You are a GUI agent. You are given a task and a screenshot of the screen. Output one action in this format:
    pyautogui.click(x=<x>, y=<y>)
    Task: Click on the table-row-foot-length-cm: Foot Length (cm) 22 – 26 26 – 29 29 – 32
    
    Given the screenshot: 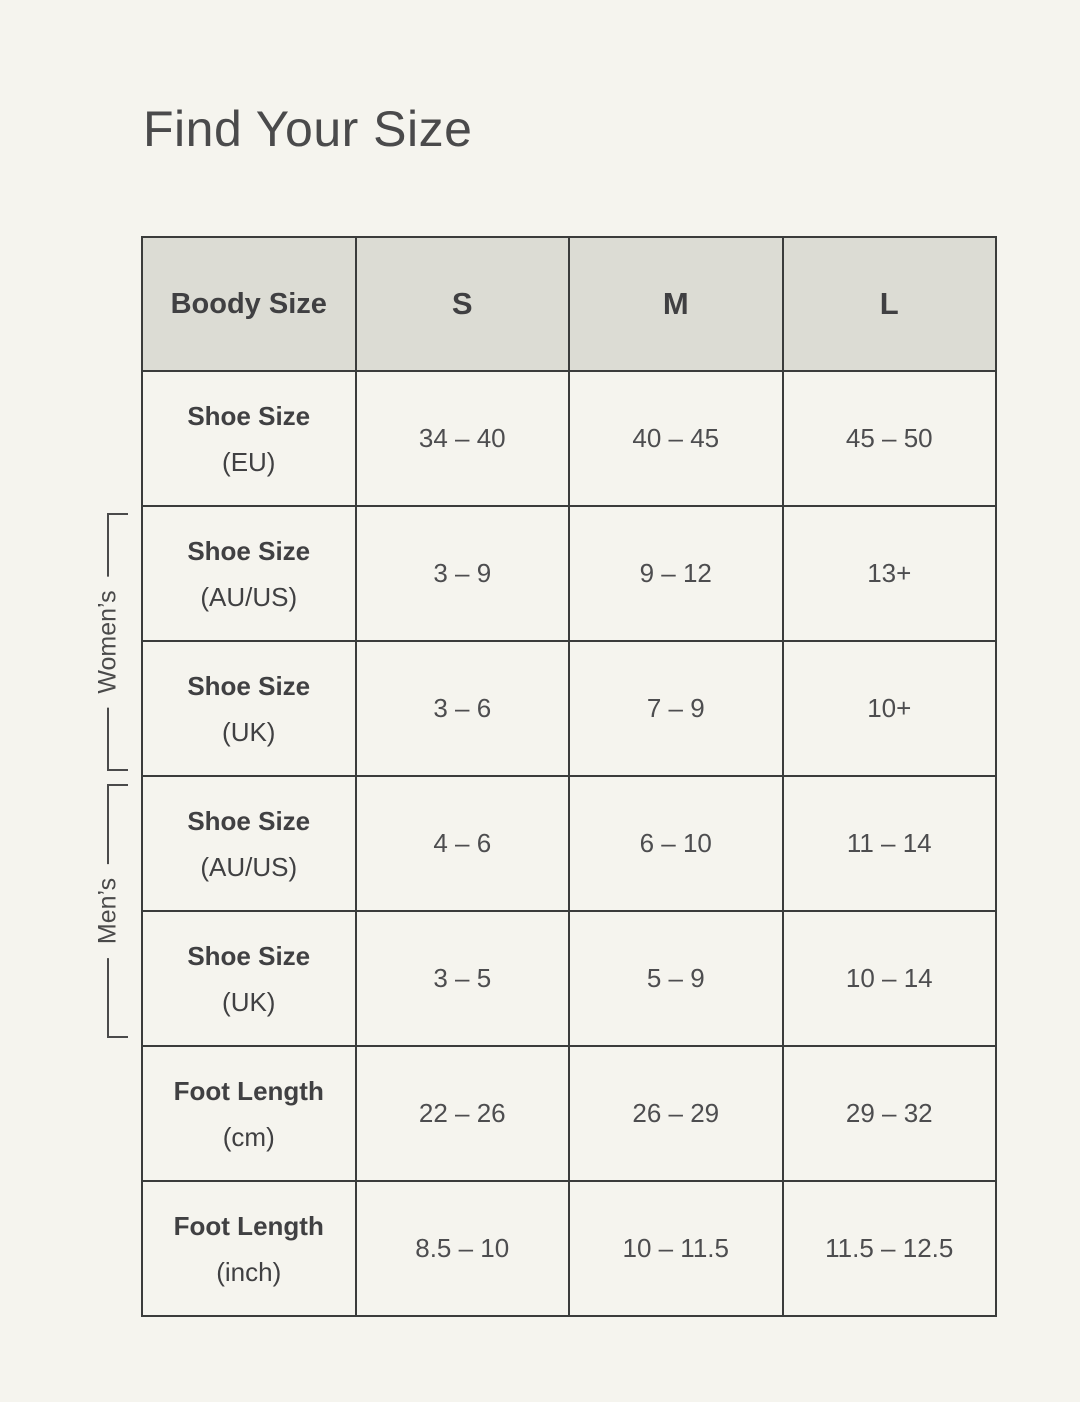 What is the action you would take?
    pyautogui.click(x=569, y=1113)
    